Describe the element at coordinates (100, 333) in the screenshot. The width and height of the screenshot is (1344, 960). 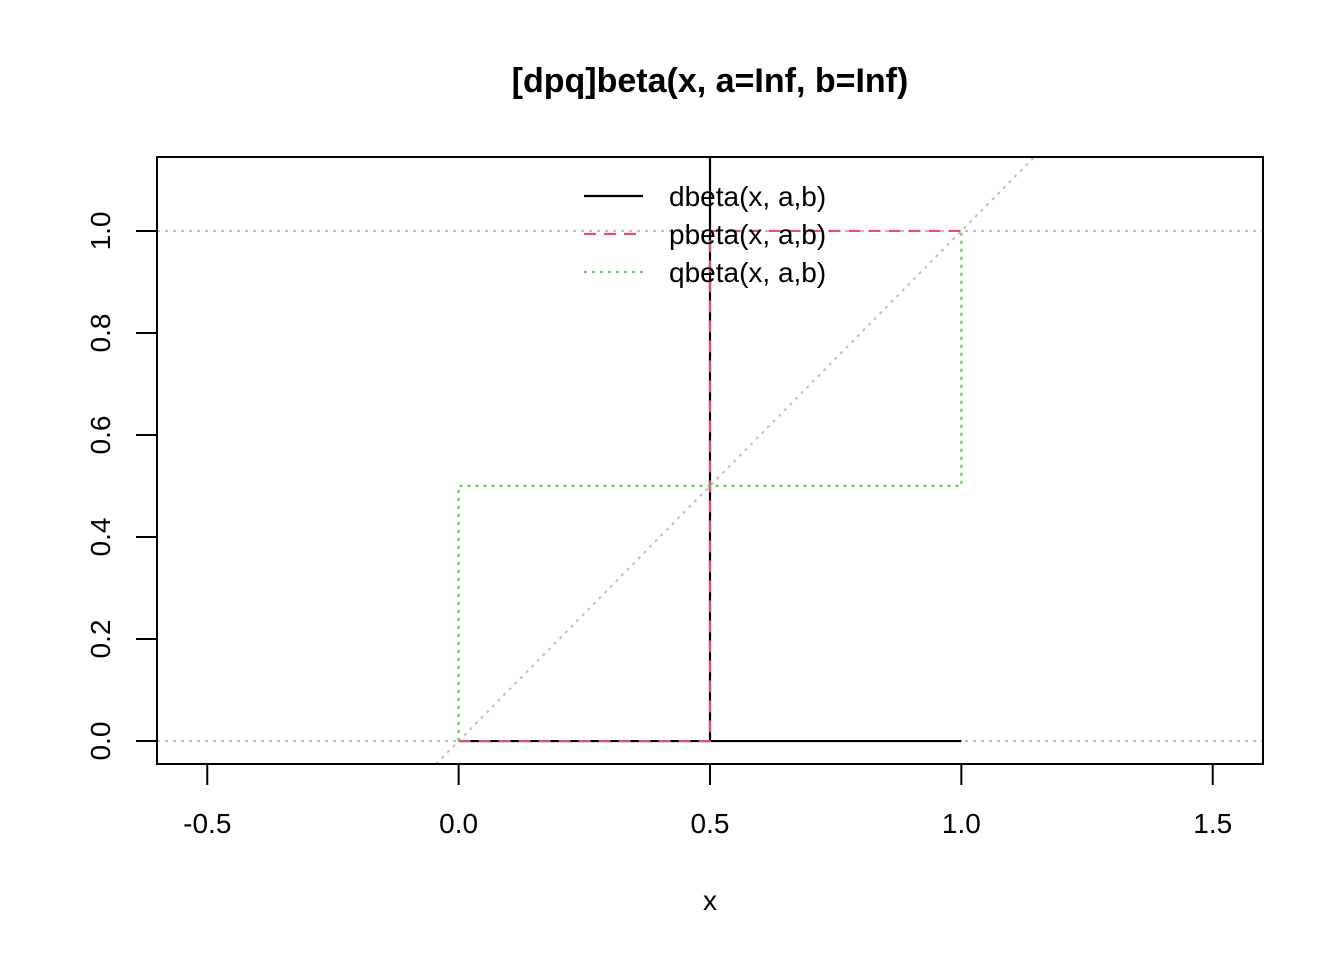
I see `y-tick-label-4: 0.8` at that location.